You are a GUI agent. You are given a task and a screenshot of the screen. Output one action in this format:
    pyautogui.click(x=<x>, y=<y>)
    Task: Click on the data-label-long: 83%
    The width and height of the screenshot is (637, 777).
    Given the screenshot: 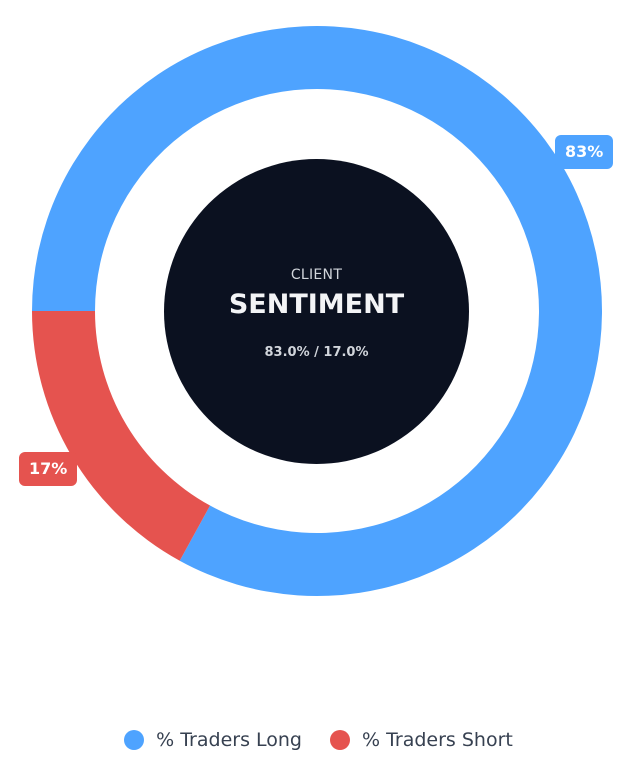 What is the action you would take?
    pyautogui.click(x=584, y=152)
    